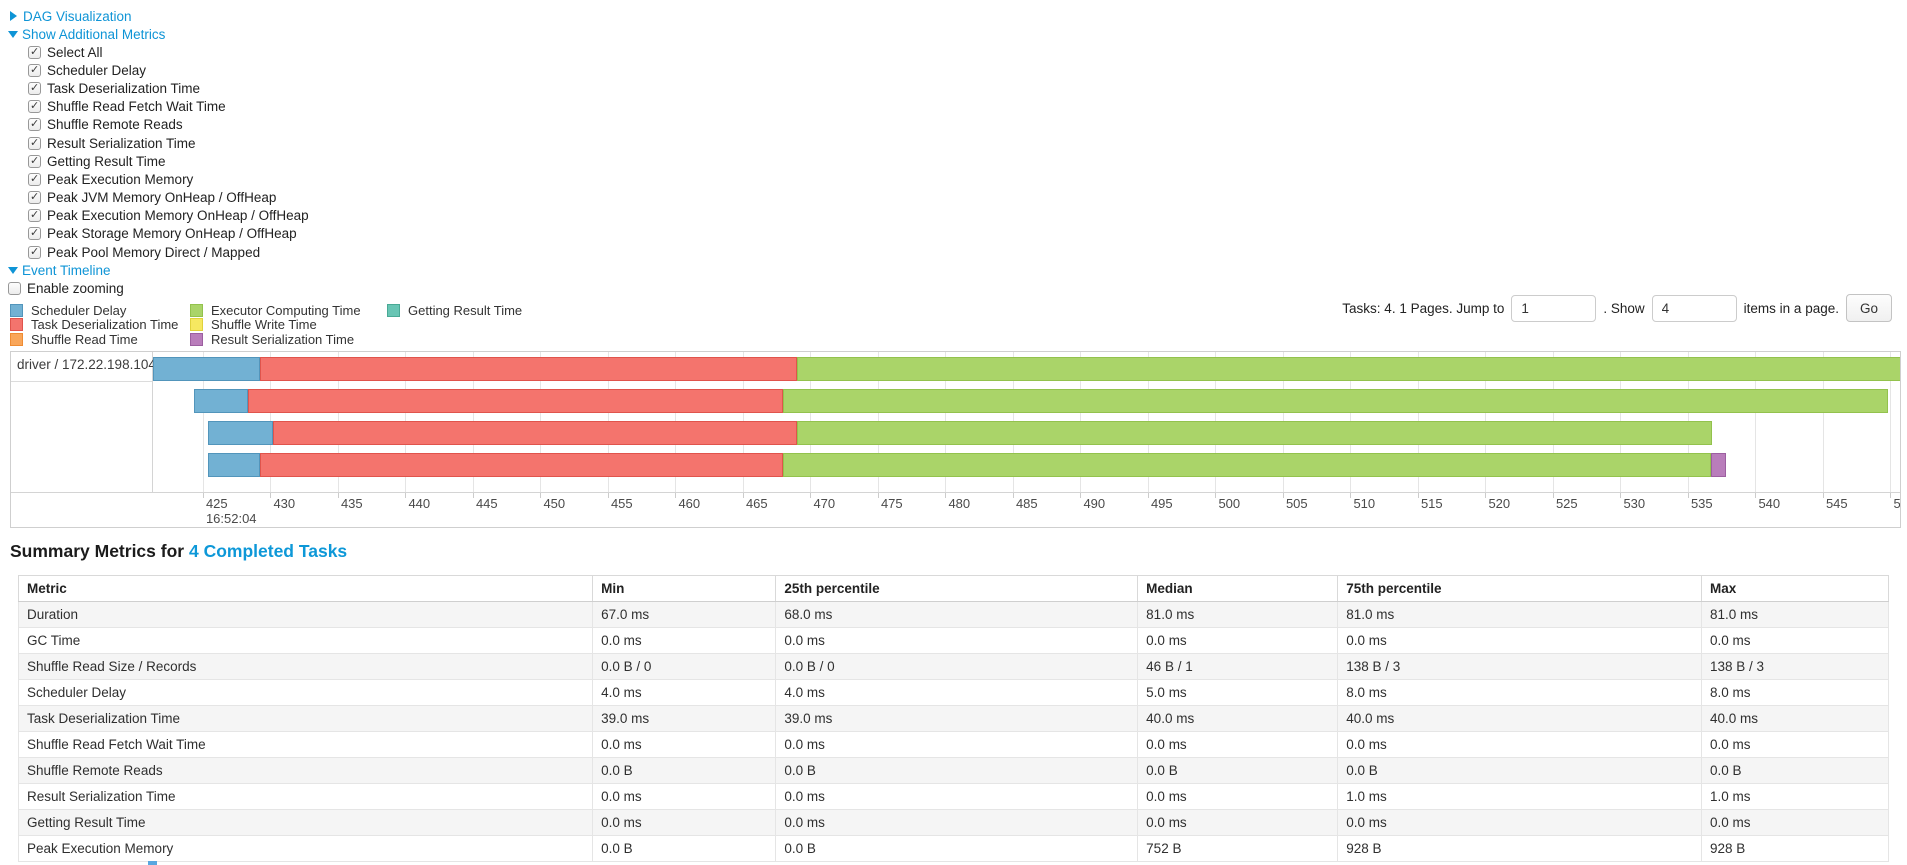  What do you see at coordinates (286, 310) in the screenshot?
I see `legend-label: Executor Computing Time` at bounding box center [286, 310].